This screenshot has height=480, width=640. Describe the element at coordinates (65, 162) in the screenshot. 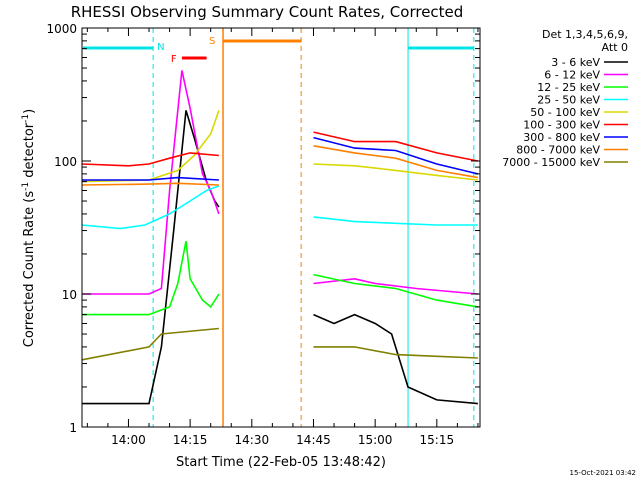

I see `y-tick-label: 100` at that location.